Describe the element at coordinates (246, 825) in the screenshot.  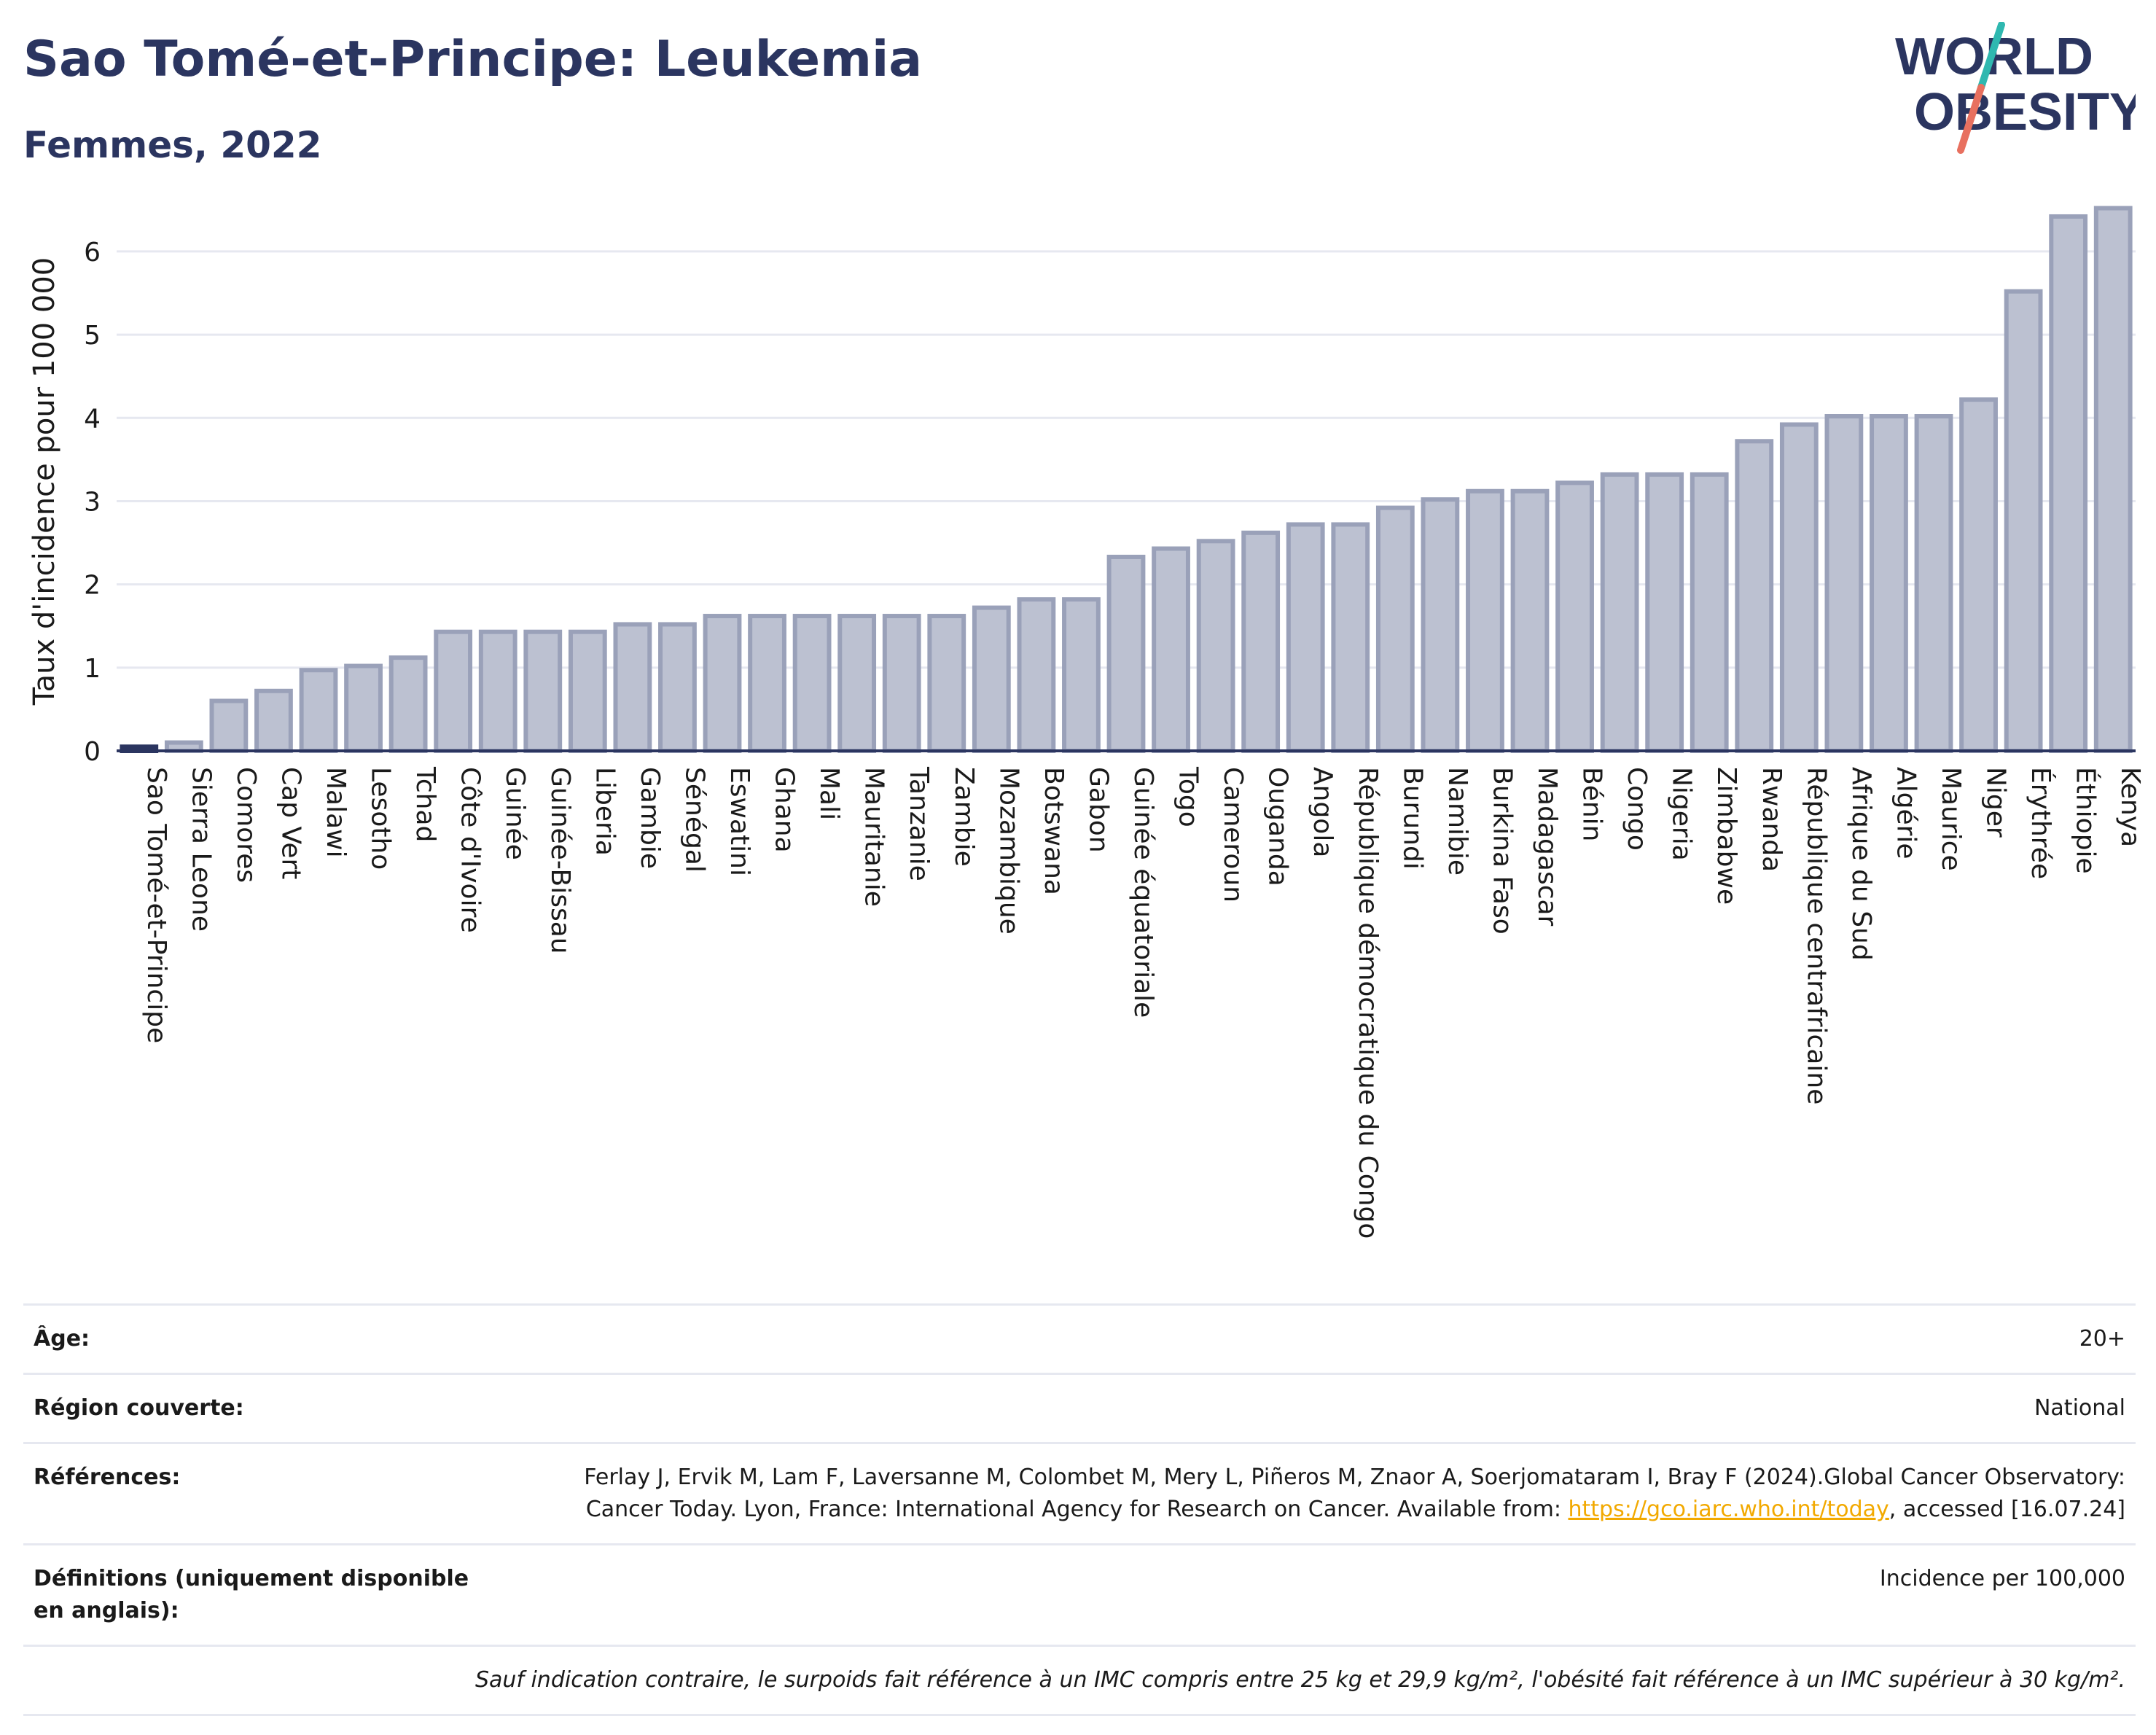
I see `x-tick-label: Comores` at that location.